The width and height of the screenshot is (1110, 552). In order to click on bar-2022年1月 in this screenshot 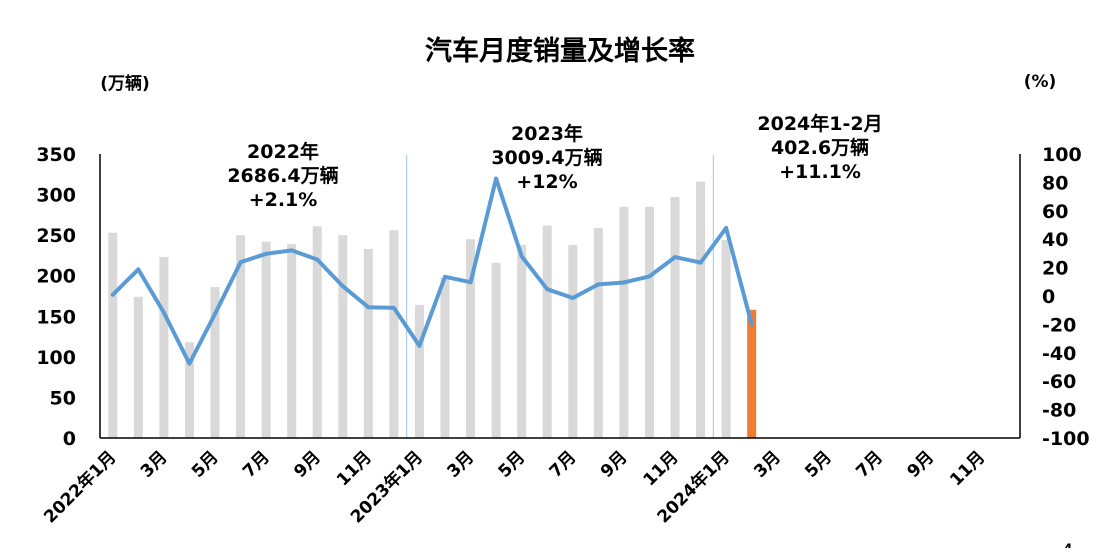, I will do `click(113, 335)`.